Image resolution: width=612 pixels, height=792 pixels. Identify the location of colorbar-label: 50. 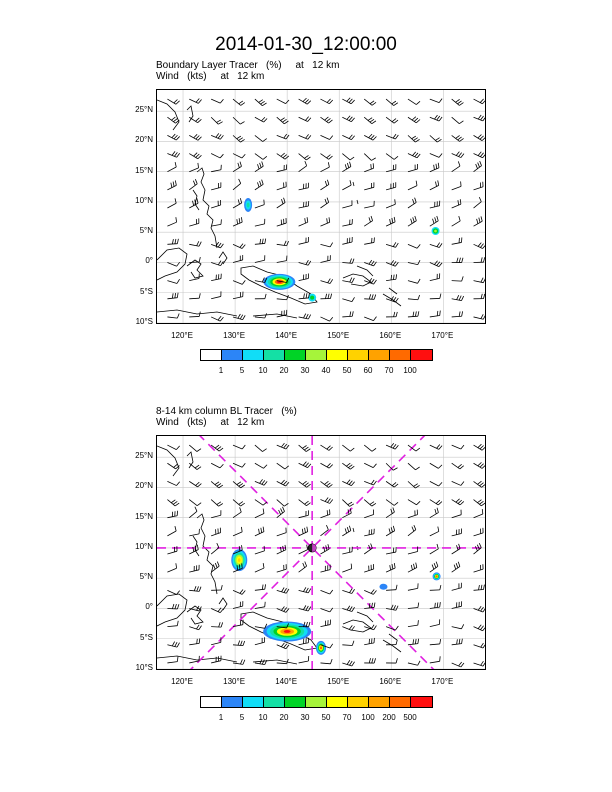
(326, 717).